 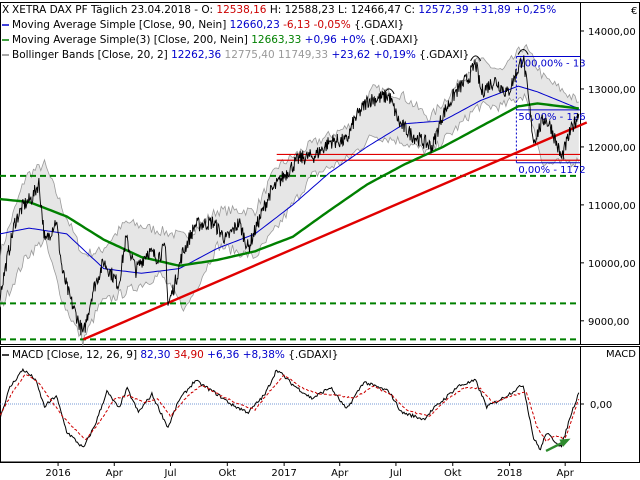 I want to click on legend-row-2-part-2: +0,96 +0%, so click(x=333, y=40).